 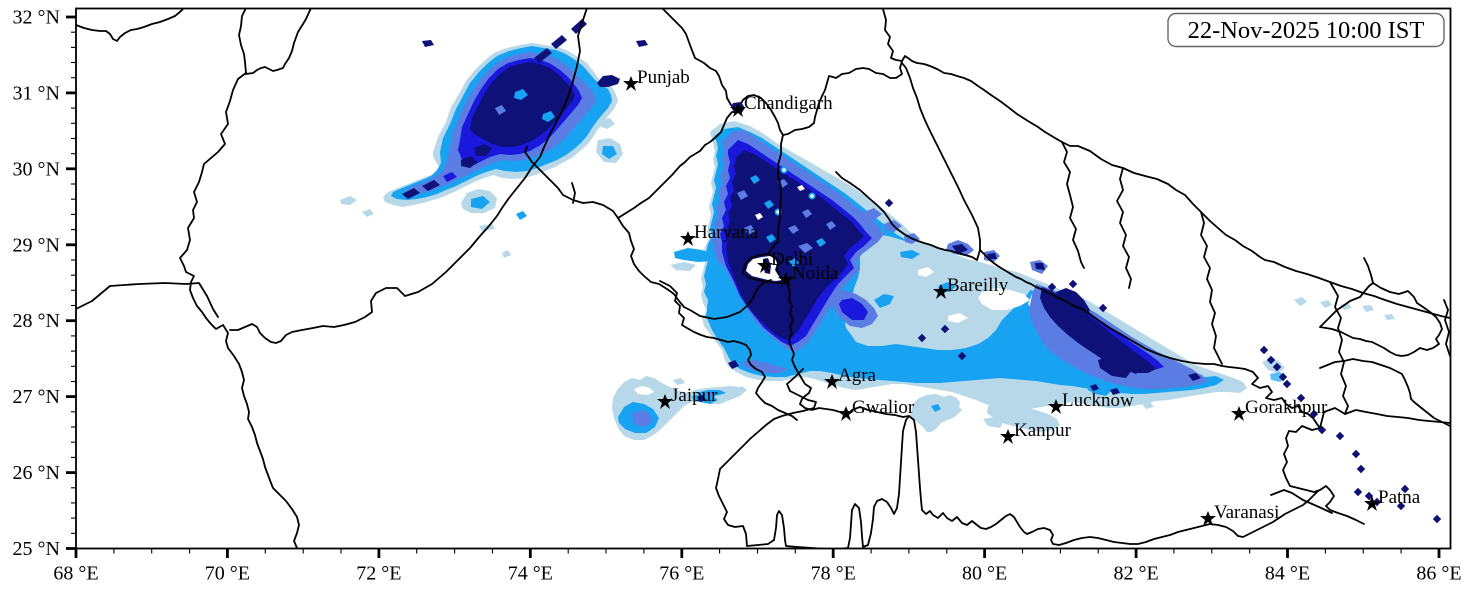 I want to click on svg-text: Bareilly, so click(x=978, y=285).